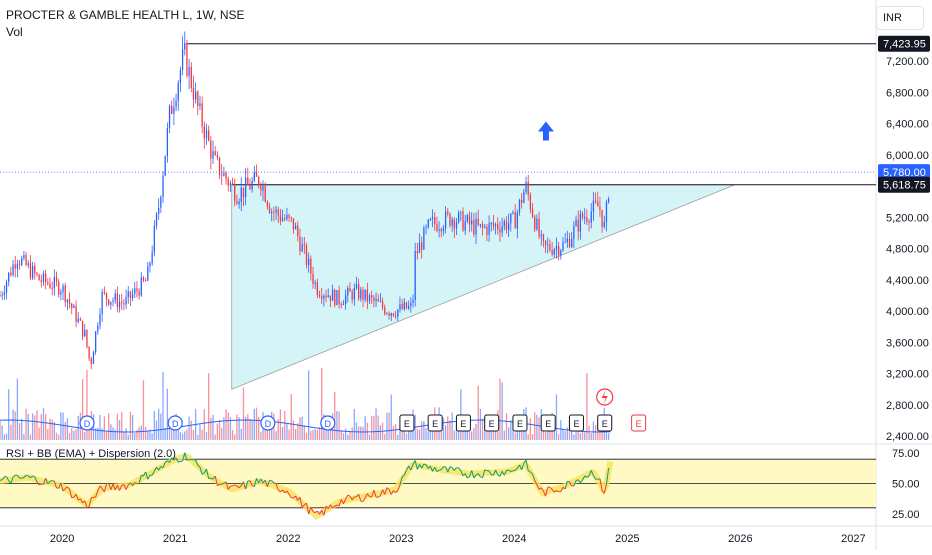 This screenshot has width=932, height=555. Describe the element at coordinates (900, 18) in the screenshot. I see `currency-selector: INR` at that location.